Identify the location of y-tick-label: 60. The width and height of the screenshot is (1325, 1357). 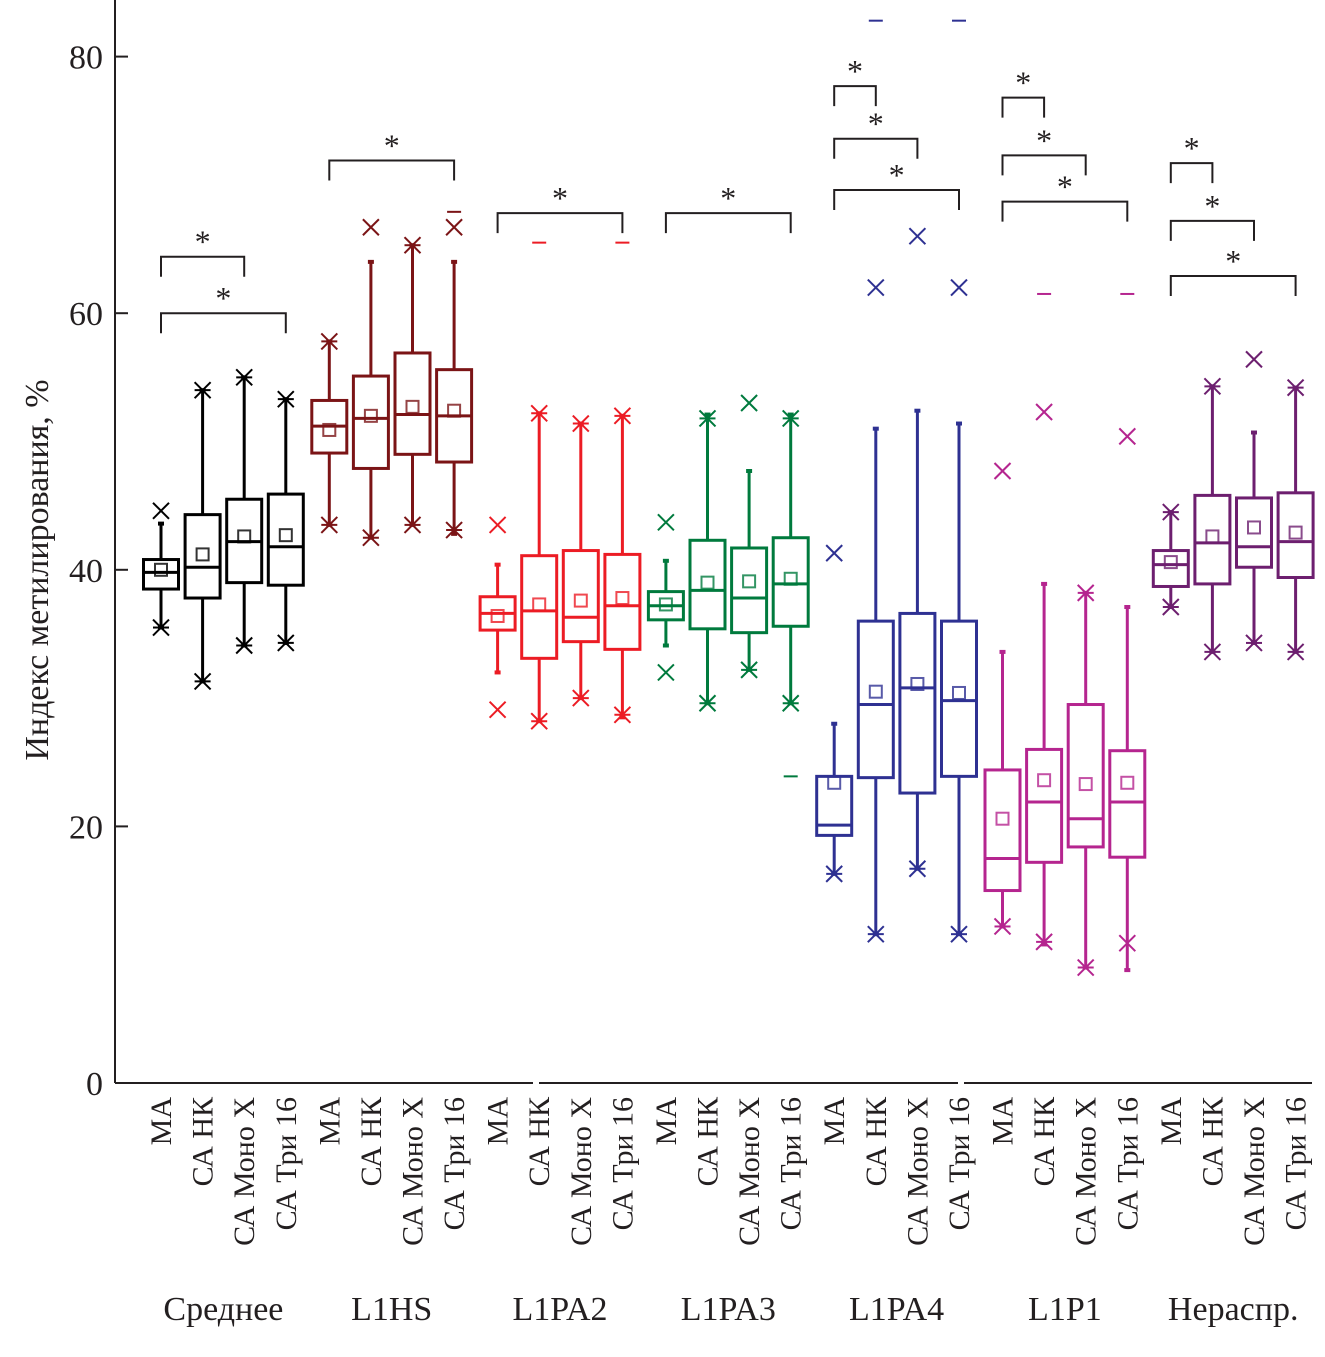
(86, 314).